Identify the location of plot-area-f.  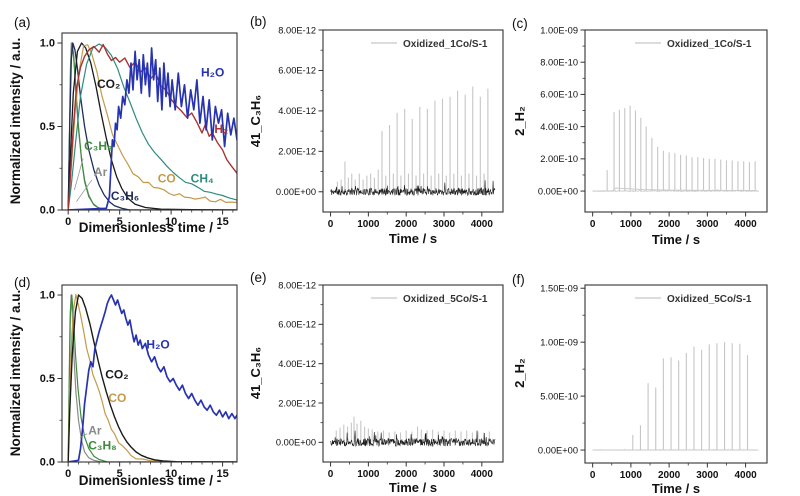
(676, 396).